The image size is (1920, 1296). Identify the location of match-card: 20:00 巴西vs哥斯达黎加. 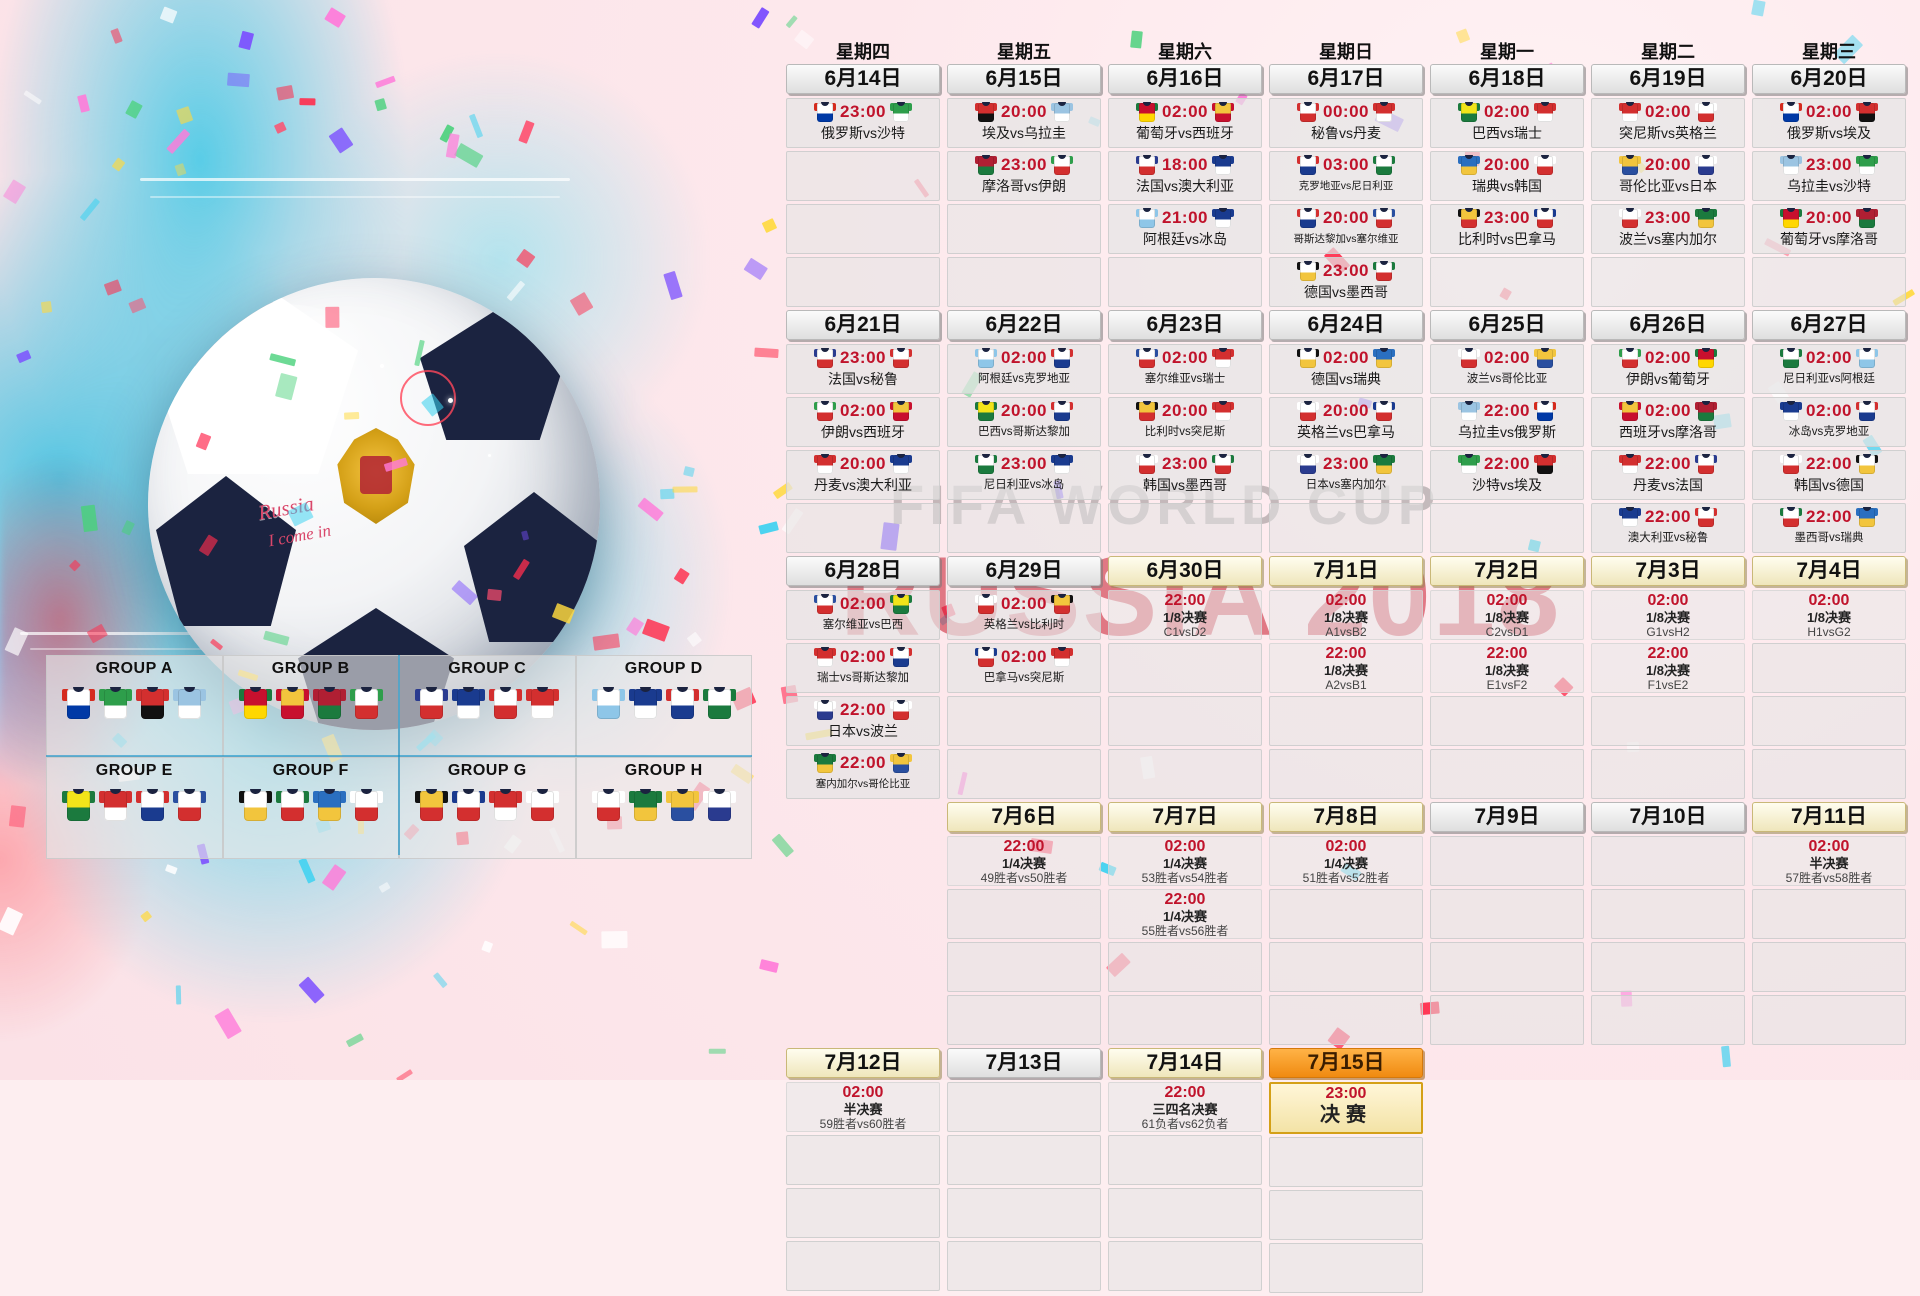
(1024, 422).